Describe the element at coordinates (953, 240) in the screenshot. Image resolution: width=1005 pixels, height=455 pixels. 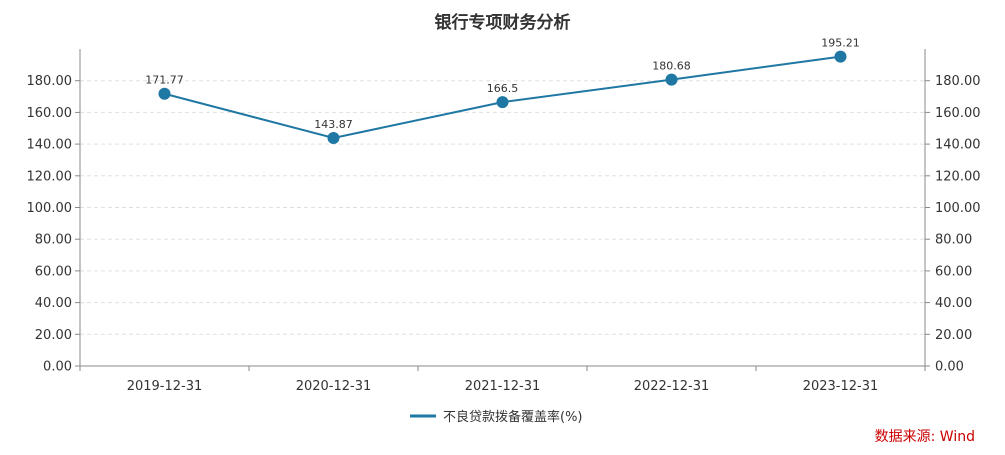
I see `y-tick-label-right: 80.00` at that location.